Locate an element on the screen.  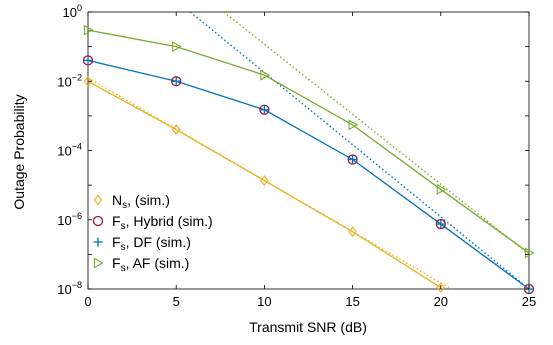
legend-label: Fs, DF (sim.) is located at coordinates (151, 243).